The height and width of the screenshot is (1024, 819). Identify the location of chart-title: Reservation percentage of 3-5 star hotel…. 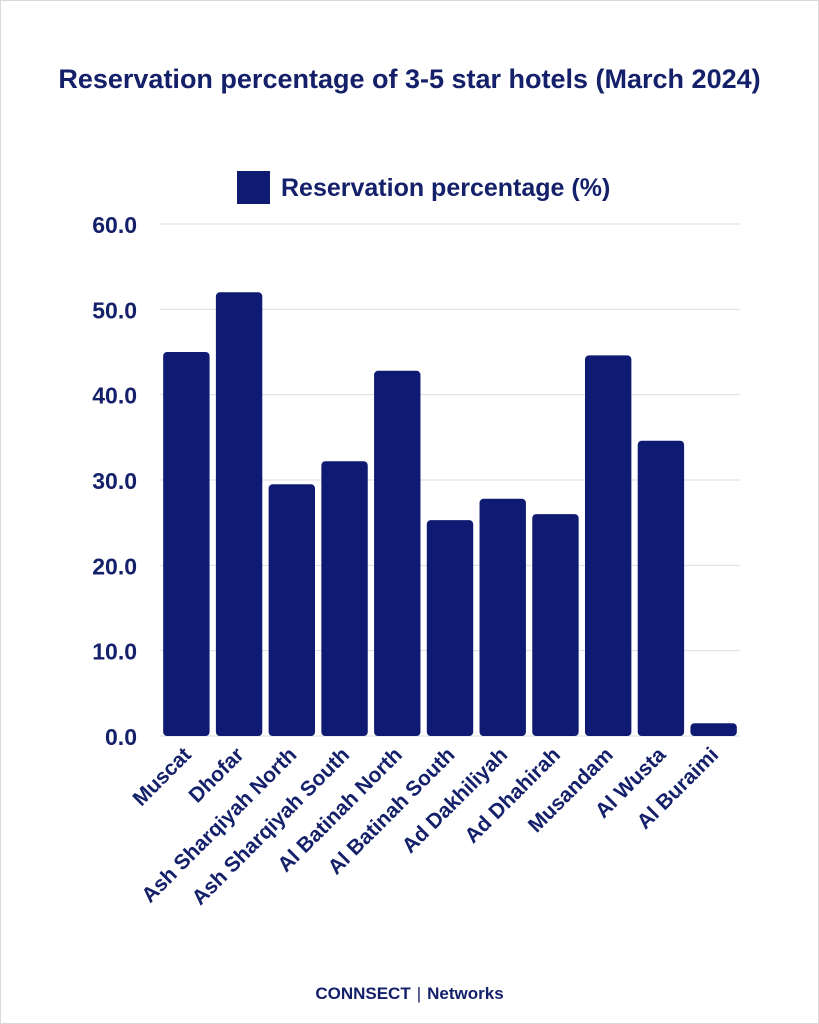
(409, 79).